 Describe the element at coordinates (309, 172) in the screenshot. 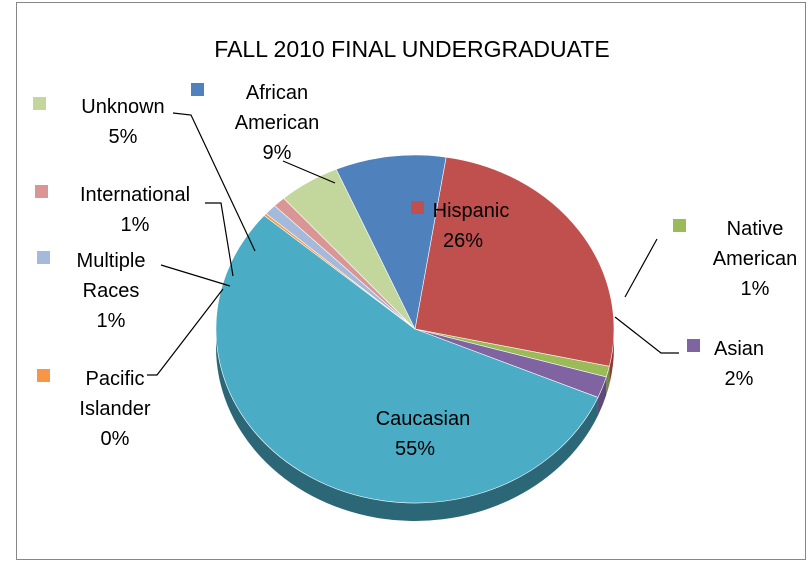

I see `african-american-leader-line` at that location.